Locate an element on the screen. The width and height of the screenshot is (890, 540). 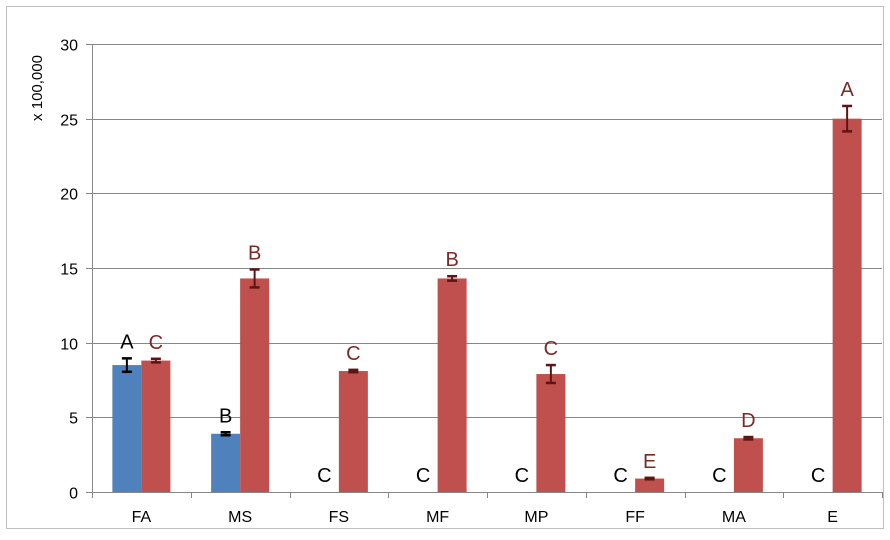
y-tick-label: 0 is located at coordinates (73, 494).